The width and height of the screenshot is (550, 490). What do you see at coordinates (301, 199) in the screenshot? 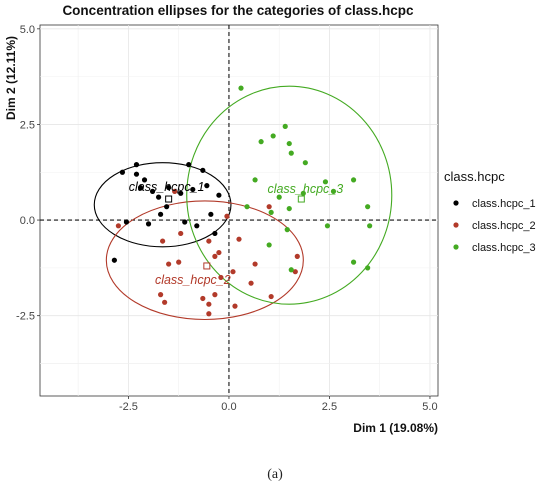
I see `centroid-class.hcpc_3` at bounding box center [301, 199].